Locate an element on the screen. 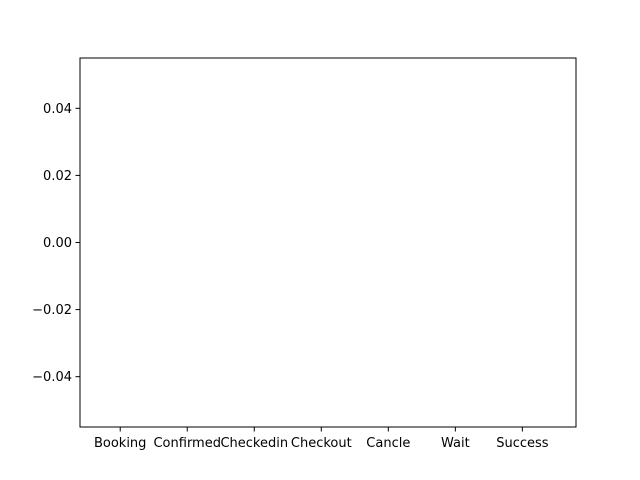 The image size is (640, 480). x-tick-label-cancle: Cancle is located at coordinates (388, 443).